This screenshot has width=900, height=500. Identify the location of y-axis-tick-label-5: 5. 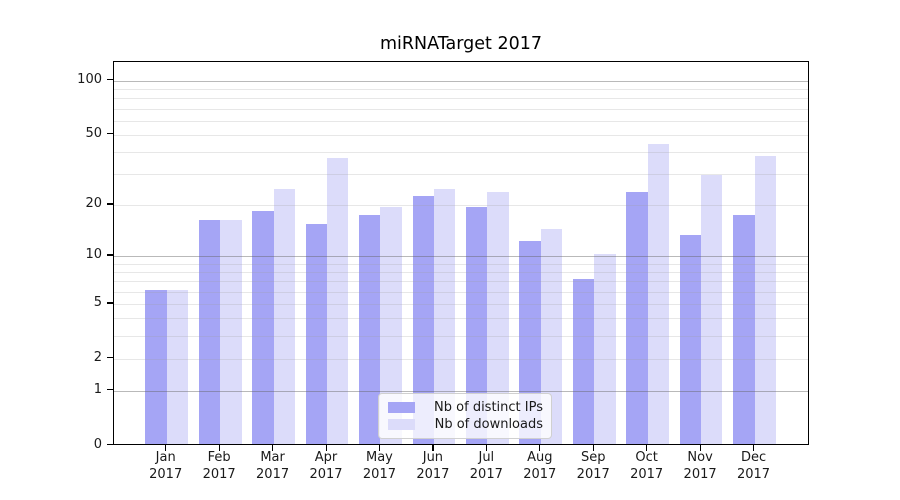
(97, 302).